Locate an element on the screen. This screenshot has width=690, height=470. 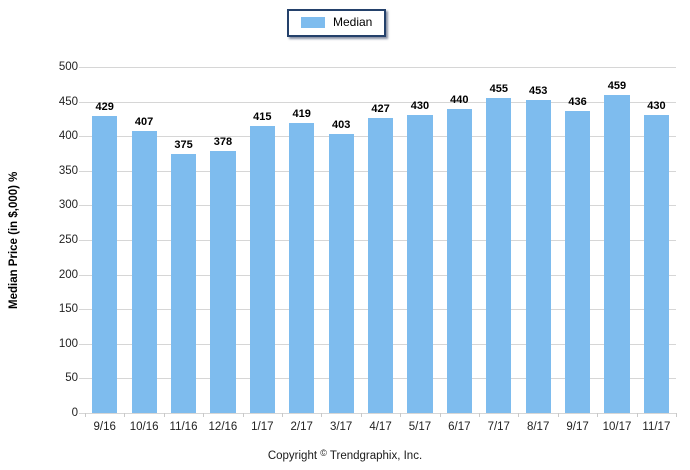
bar-value-label: 375 is located at coordinates (183, 144).